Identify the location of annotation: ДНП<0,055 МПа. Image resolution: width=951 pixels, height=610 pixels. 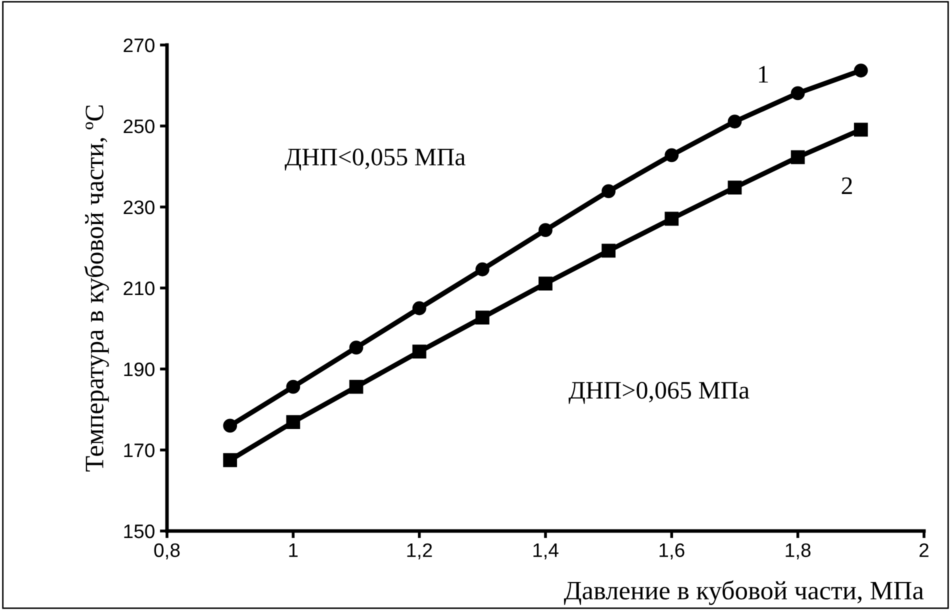
(375, 159).